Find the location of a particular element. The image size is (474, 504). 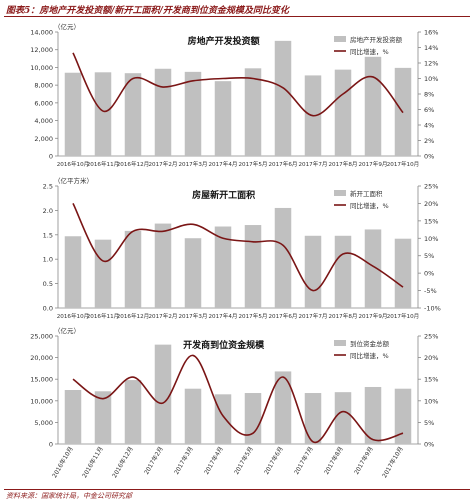

source-note: 资料来源：国家统计局，中金公司研究部 is located at coordinates (69, 496).